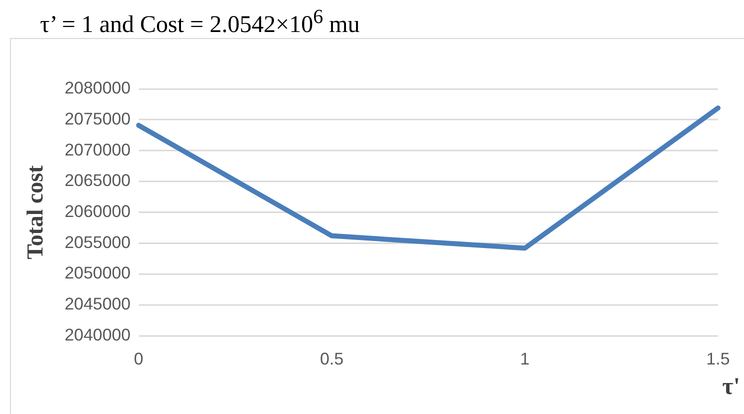  Describe the element at coordinates (97, 212) in the screenshot. I see `y-tick-label: 2060000` at that location.